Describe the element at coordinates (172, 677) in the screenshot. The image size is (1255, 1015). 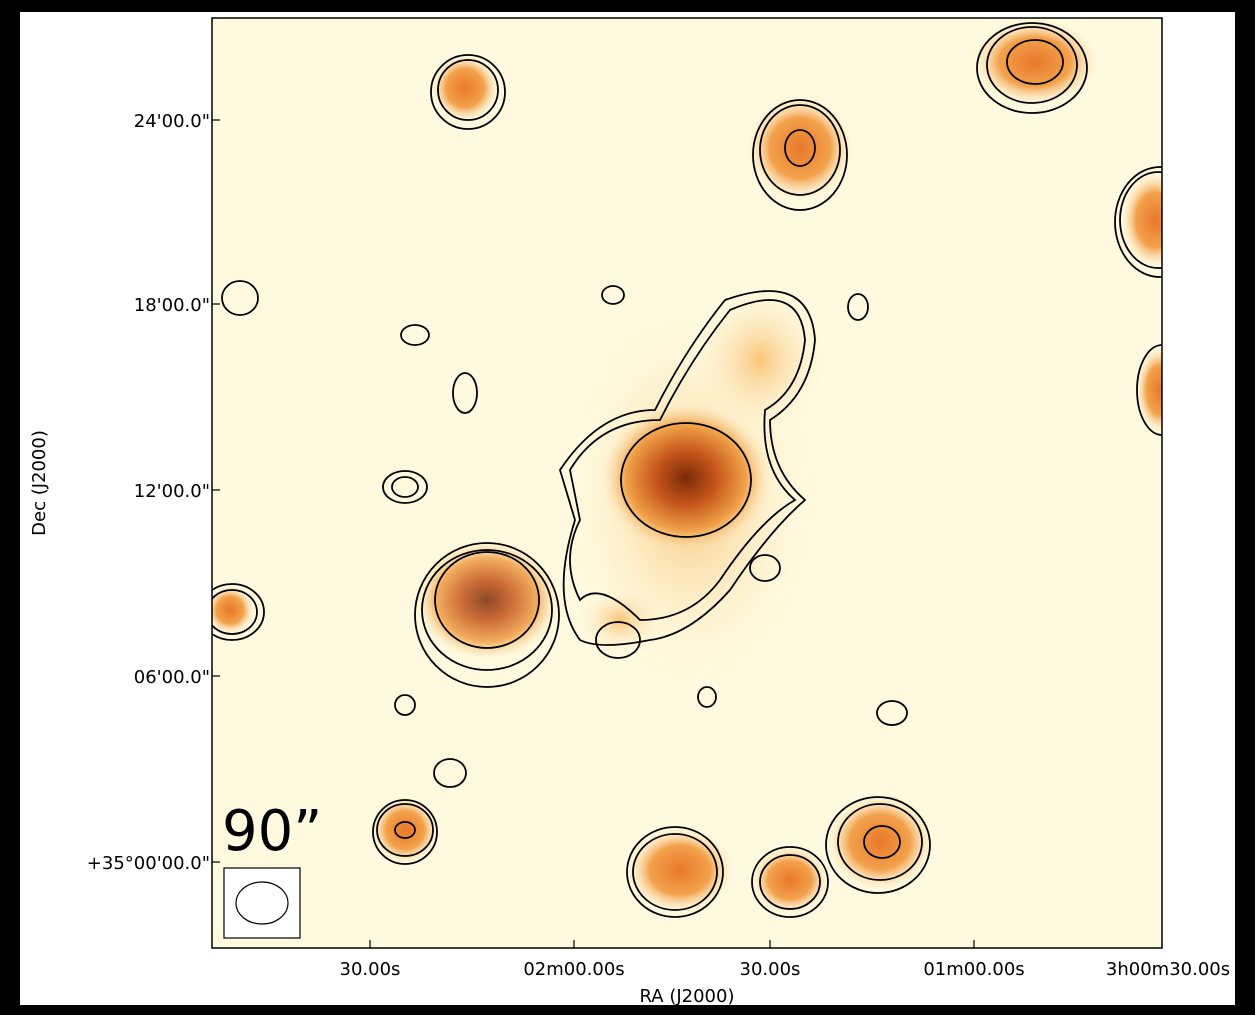
I see `y-tick-label: 06'00.0"` at that location.